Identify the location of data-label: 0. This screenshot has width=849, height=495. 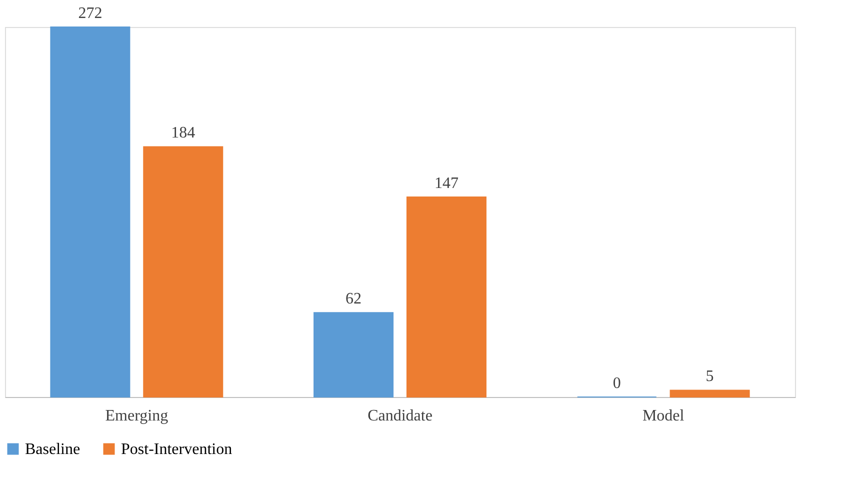
(616, 383).